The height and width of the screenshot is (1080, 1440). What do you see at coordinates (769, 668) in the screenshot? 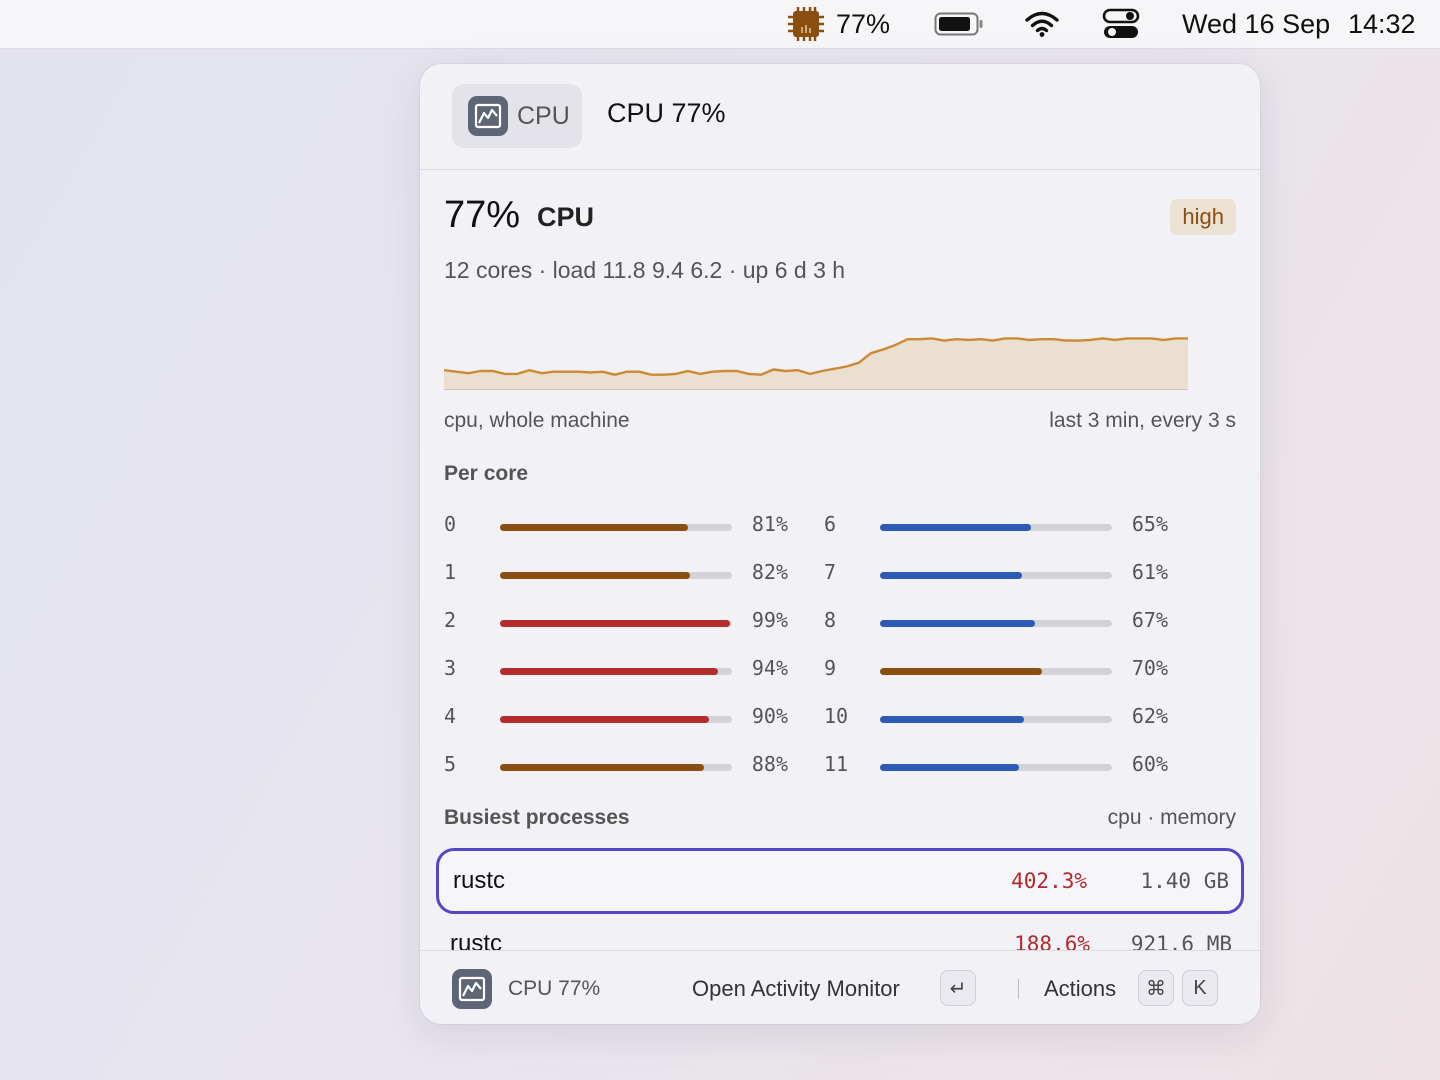
I see `core-usage-value: 94%` at bounding box center [769, 668].